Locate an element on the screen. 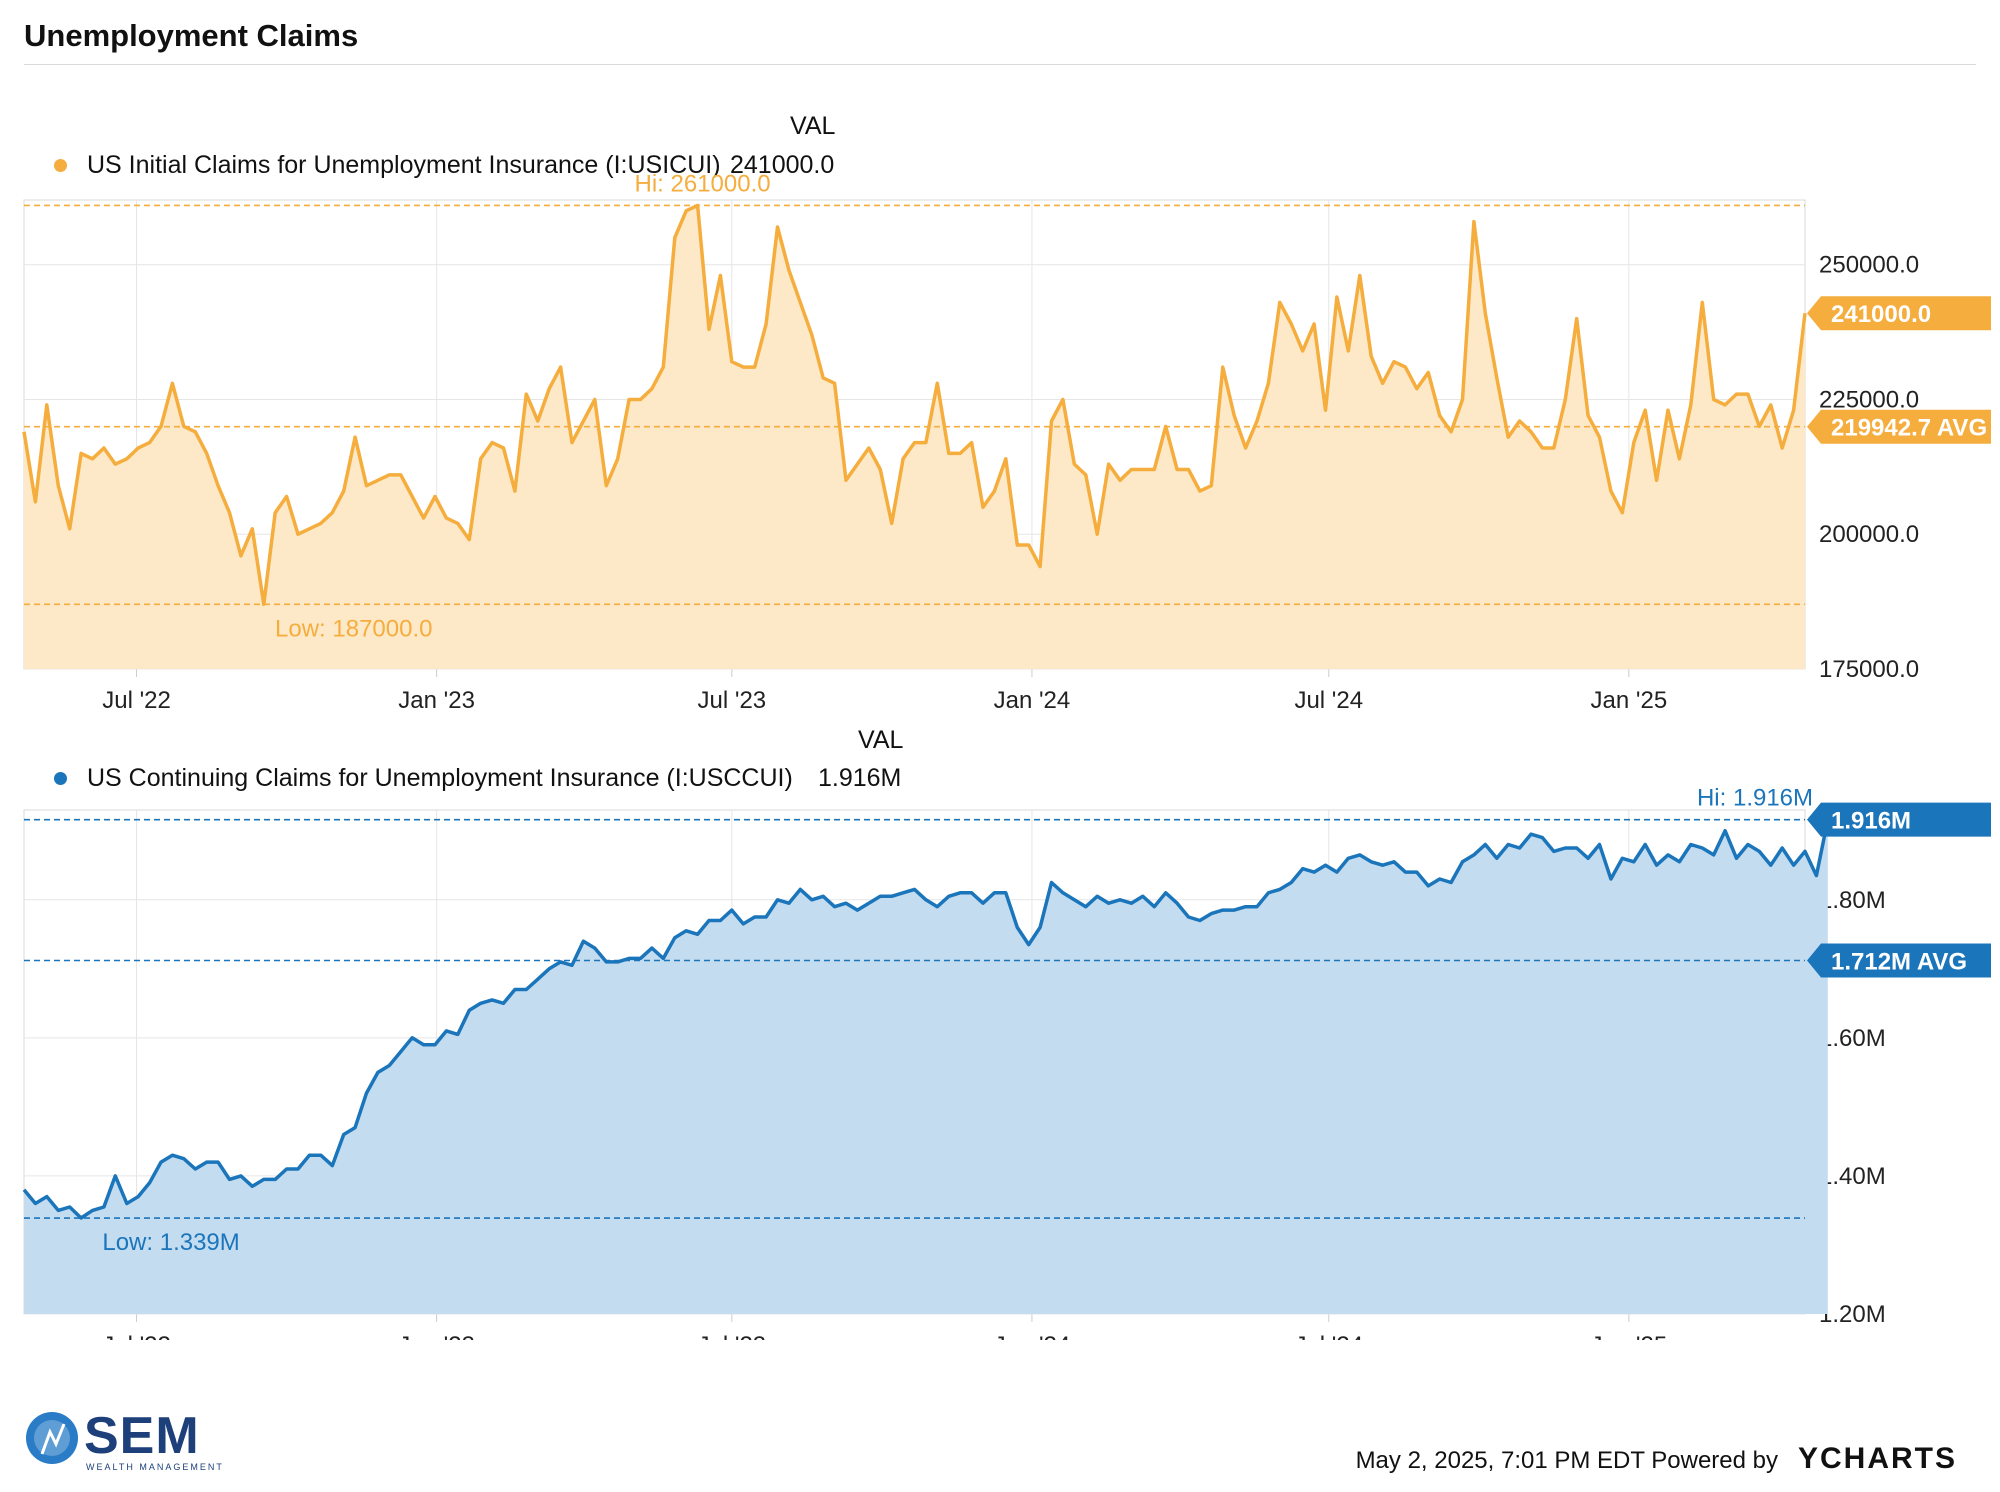 This screenshot has width=2000, height=1492. sem-logo-text: SEM is located at coordinates (142, 1436).